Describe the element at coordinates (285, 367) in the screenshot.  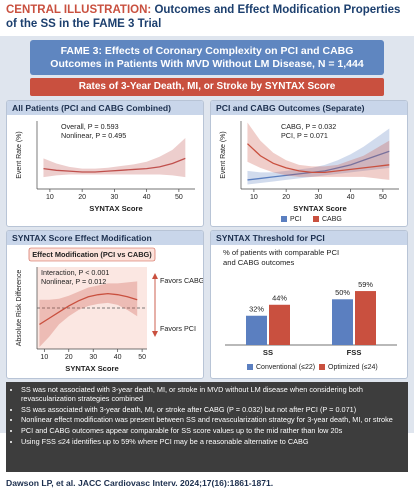
I see `legend-label: Conventional (≤22)` at that location.